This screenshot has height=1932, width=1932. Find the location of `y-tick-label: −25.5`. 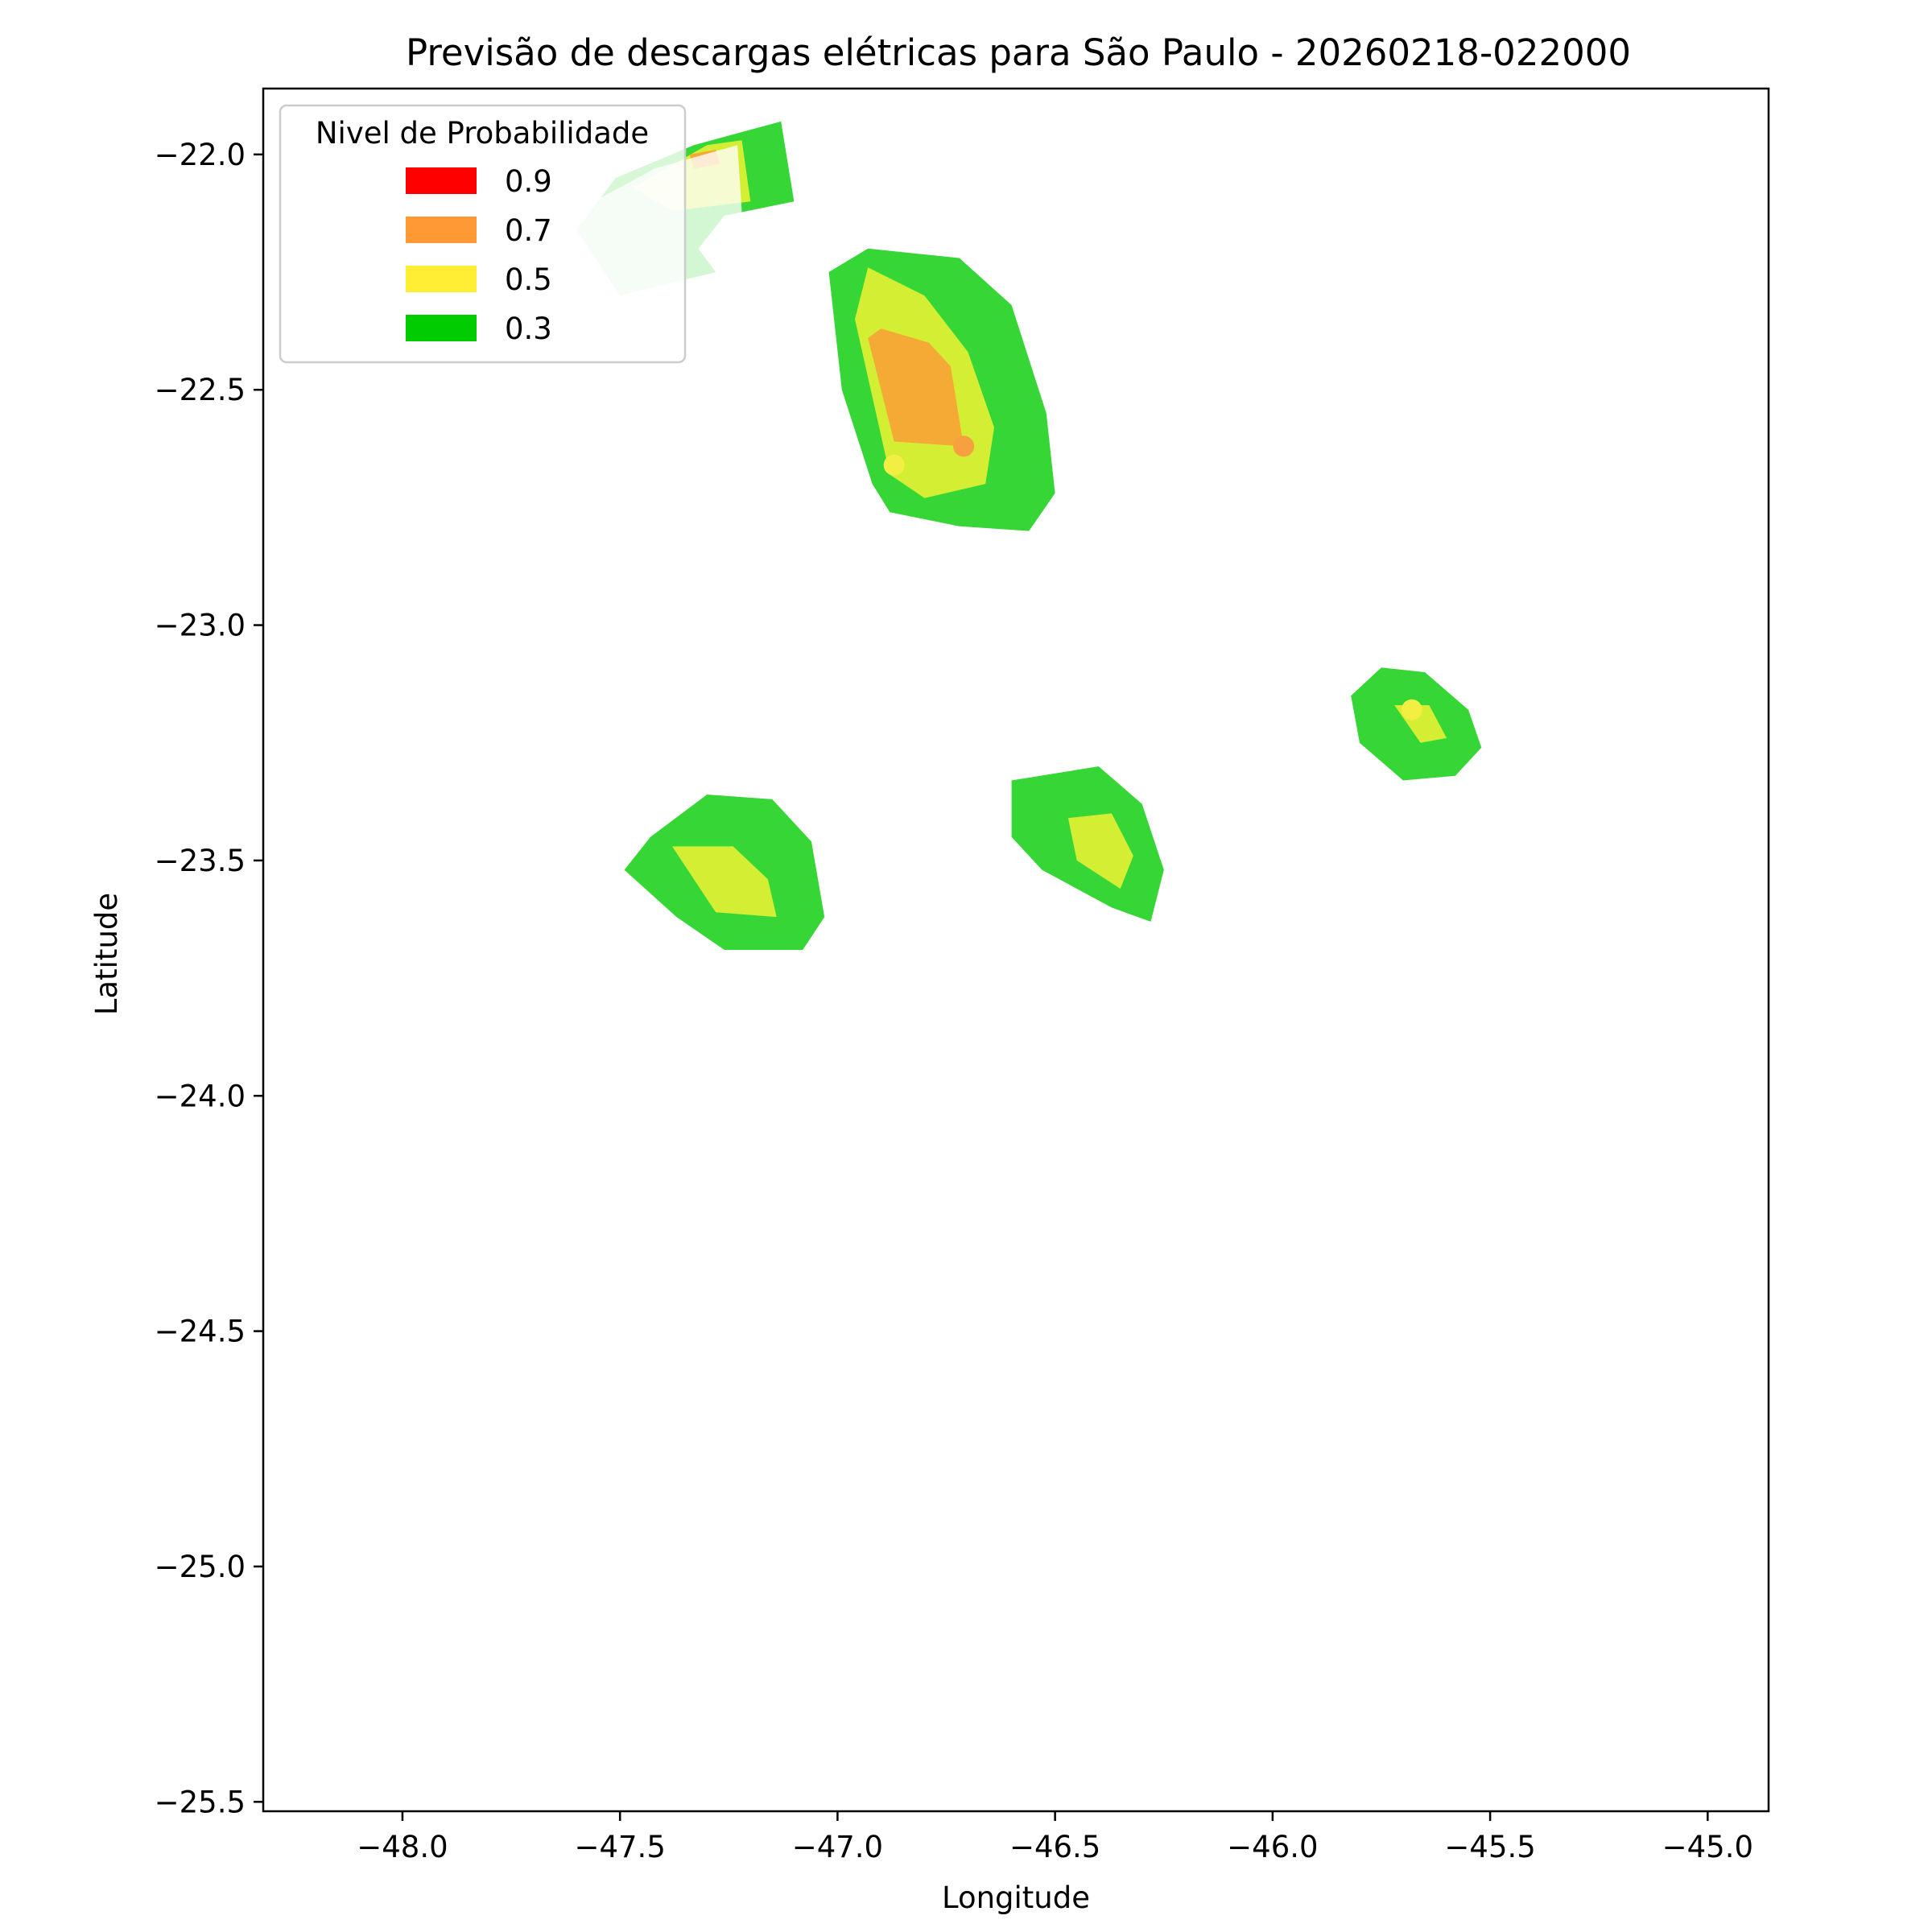

y-tick-label: −25.5 is located at coordinates (200, 1802).